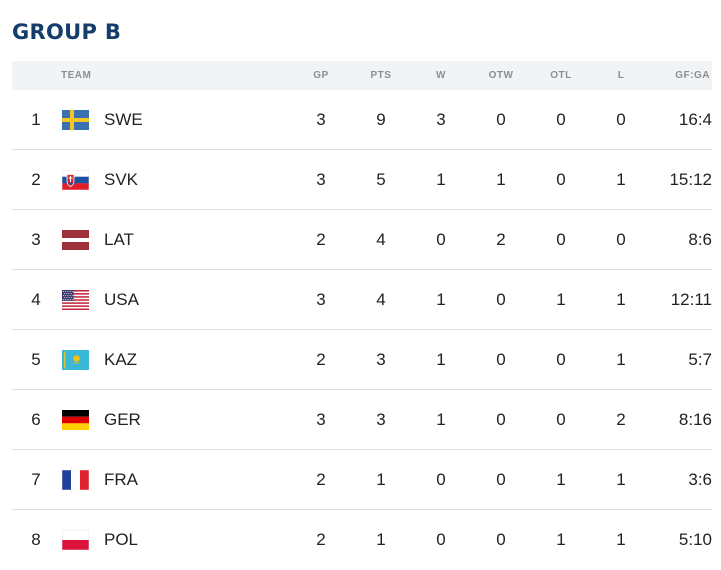 Image resolution: width=721 pixels, height=570 pixels. What do you see at coordinates (695, 419) in the screenshot?
I see `gfga-value: 8:16` at bounding box center [695, 419].